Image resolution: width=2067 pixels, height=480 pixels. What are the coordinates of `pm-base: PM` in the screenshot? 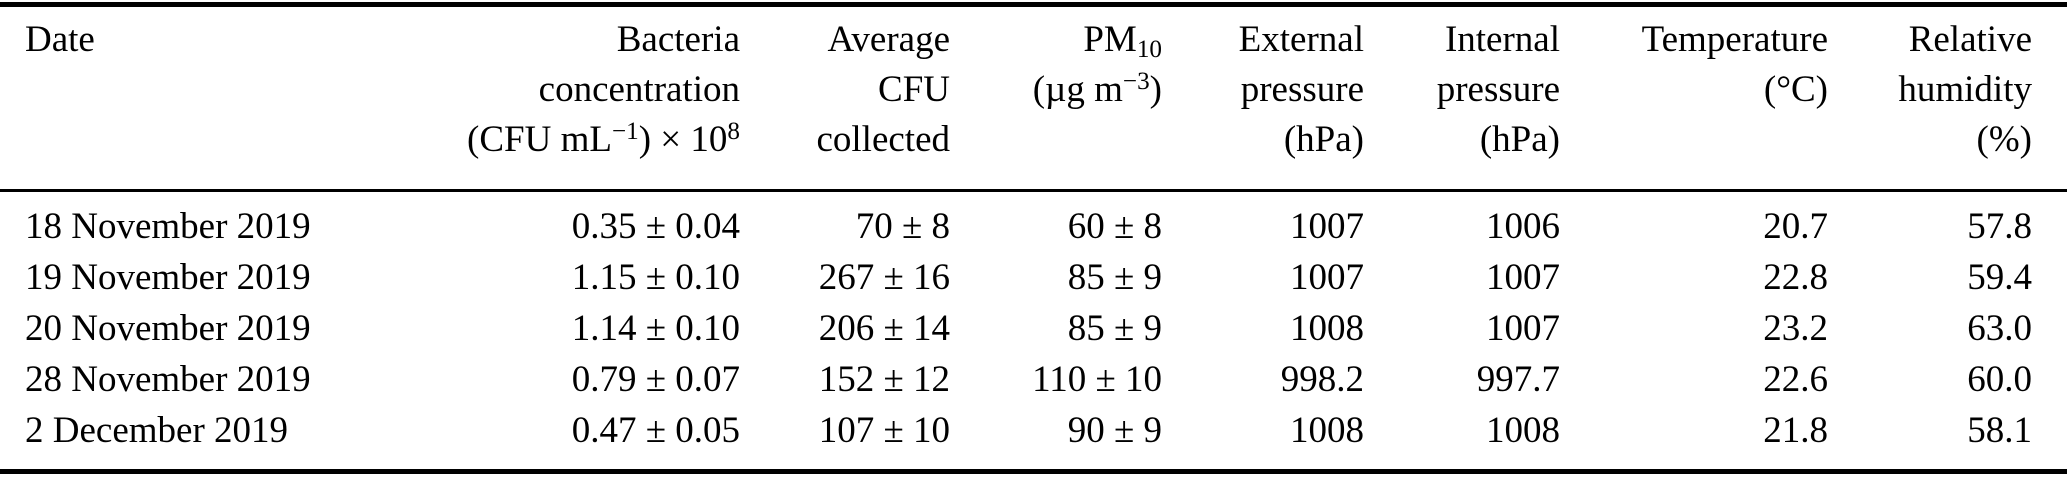 It's located at (1110, 39).